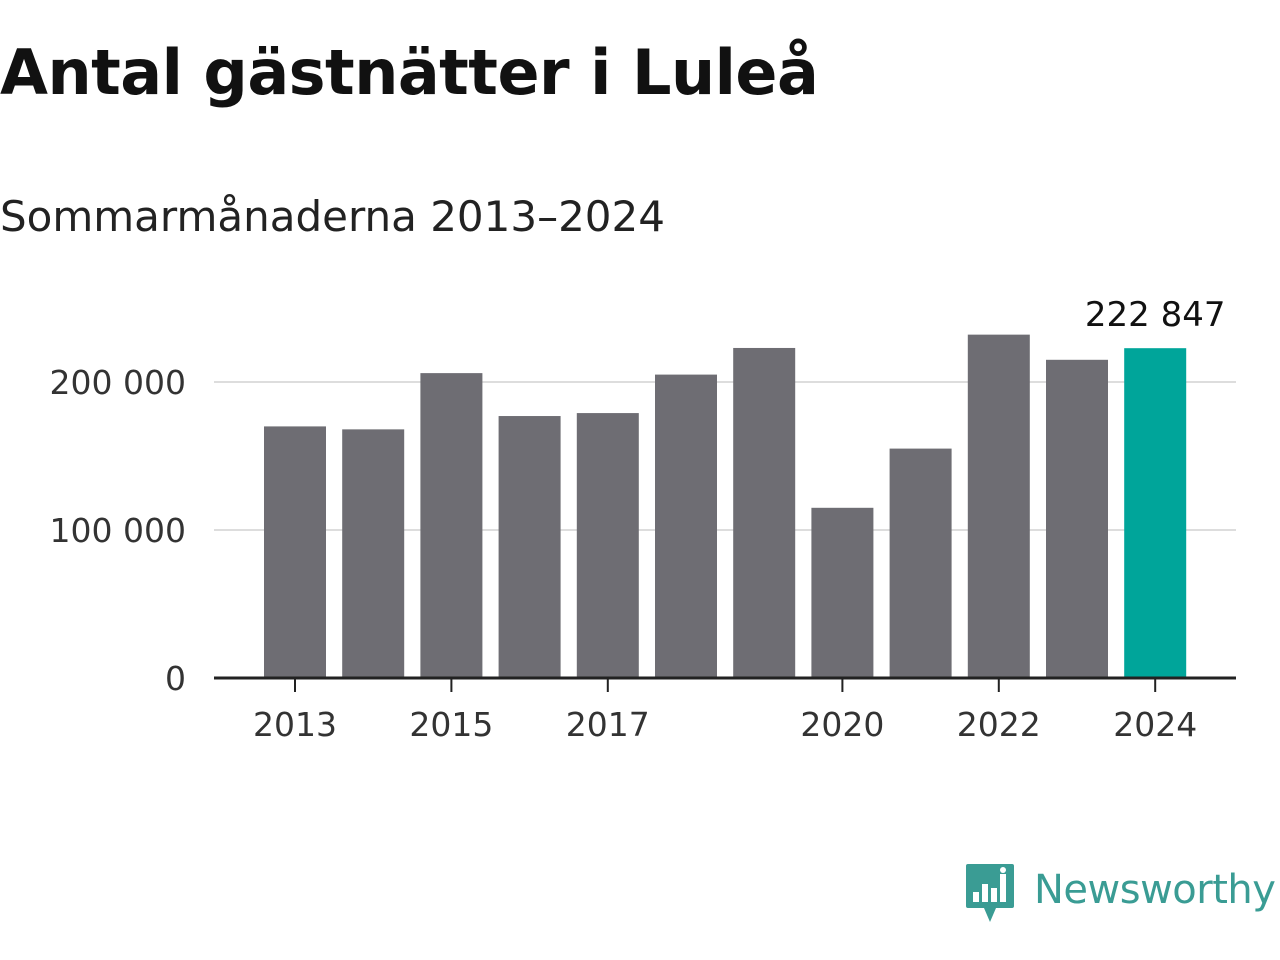  What do you see at coordinates (373, 553) in the screenshot?
I see `bar-2014` at bounding box center [373, 553].